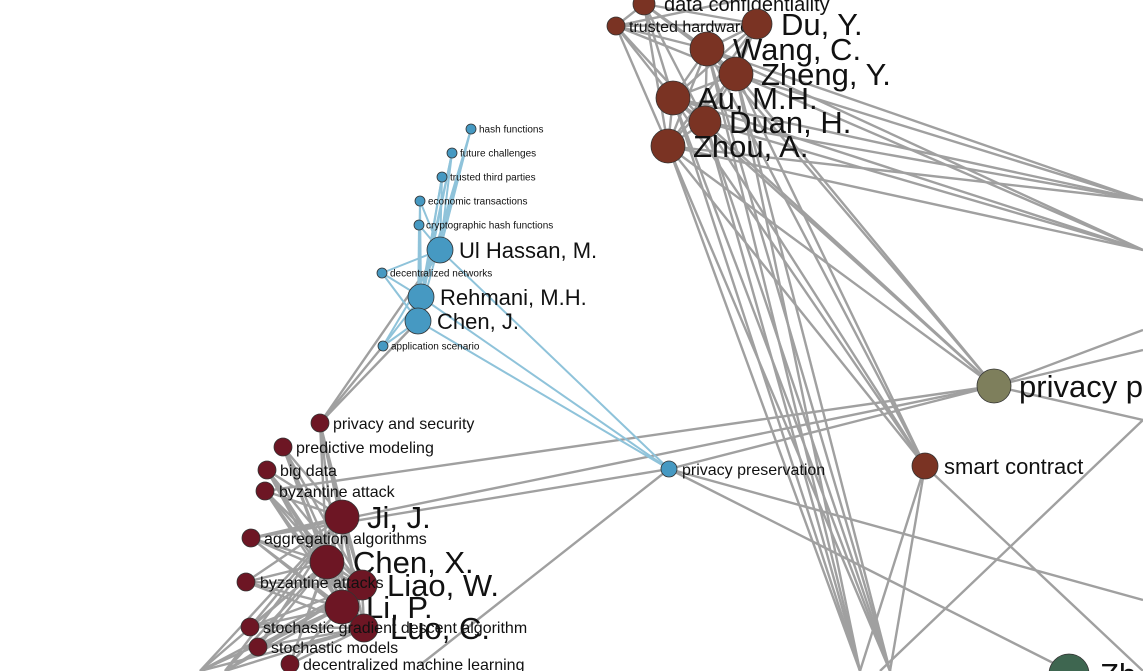 The image size is (1143, 671). I want to click on node-duan-h, so click(705, 122).